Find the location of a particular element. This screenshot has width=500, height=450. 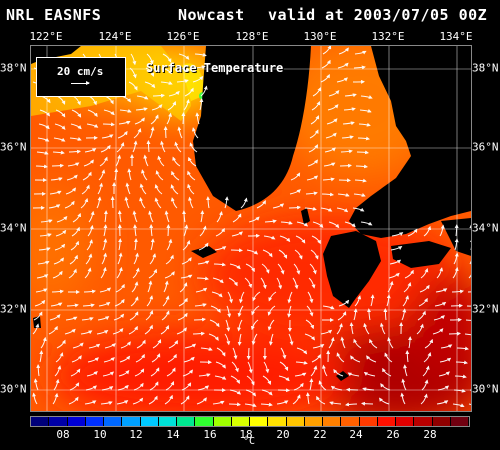

korea-peninsula is located at coordinates (252, 128).